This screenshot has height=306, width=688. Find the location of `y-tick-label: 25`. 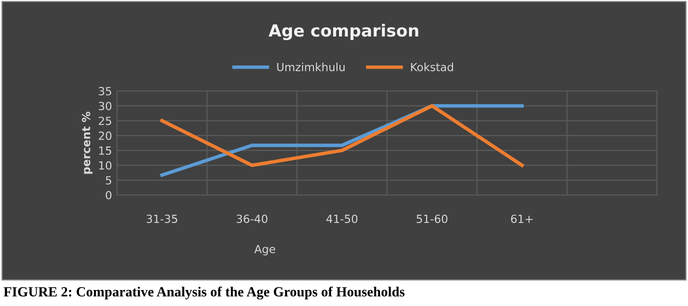

y-tick-label: 25 is located at coordinates (105, 121).